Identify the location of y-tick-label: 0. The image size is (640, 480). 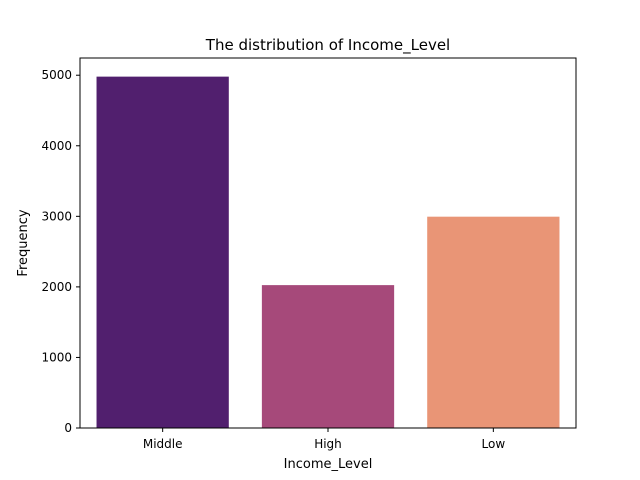
(68, 428).